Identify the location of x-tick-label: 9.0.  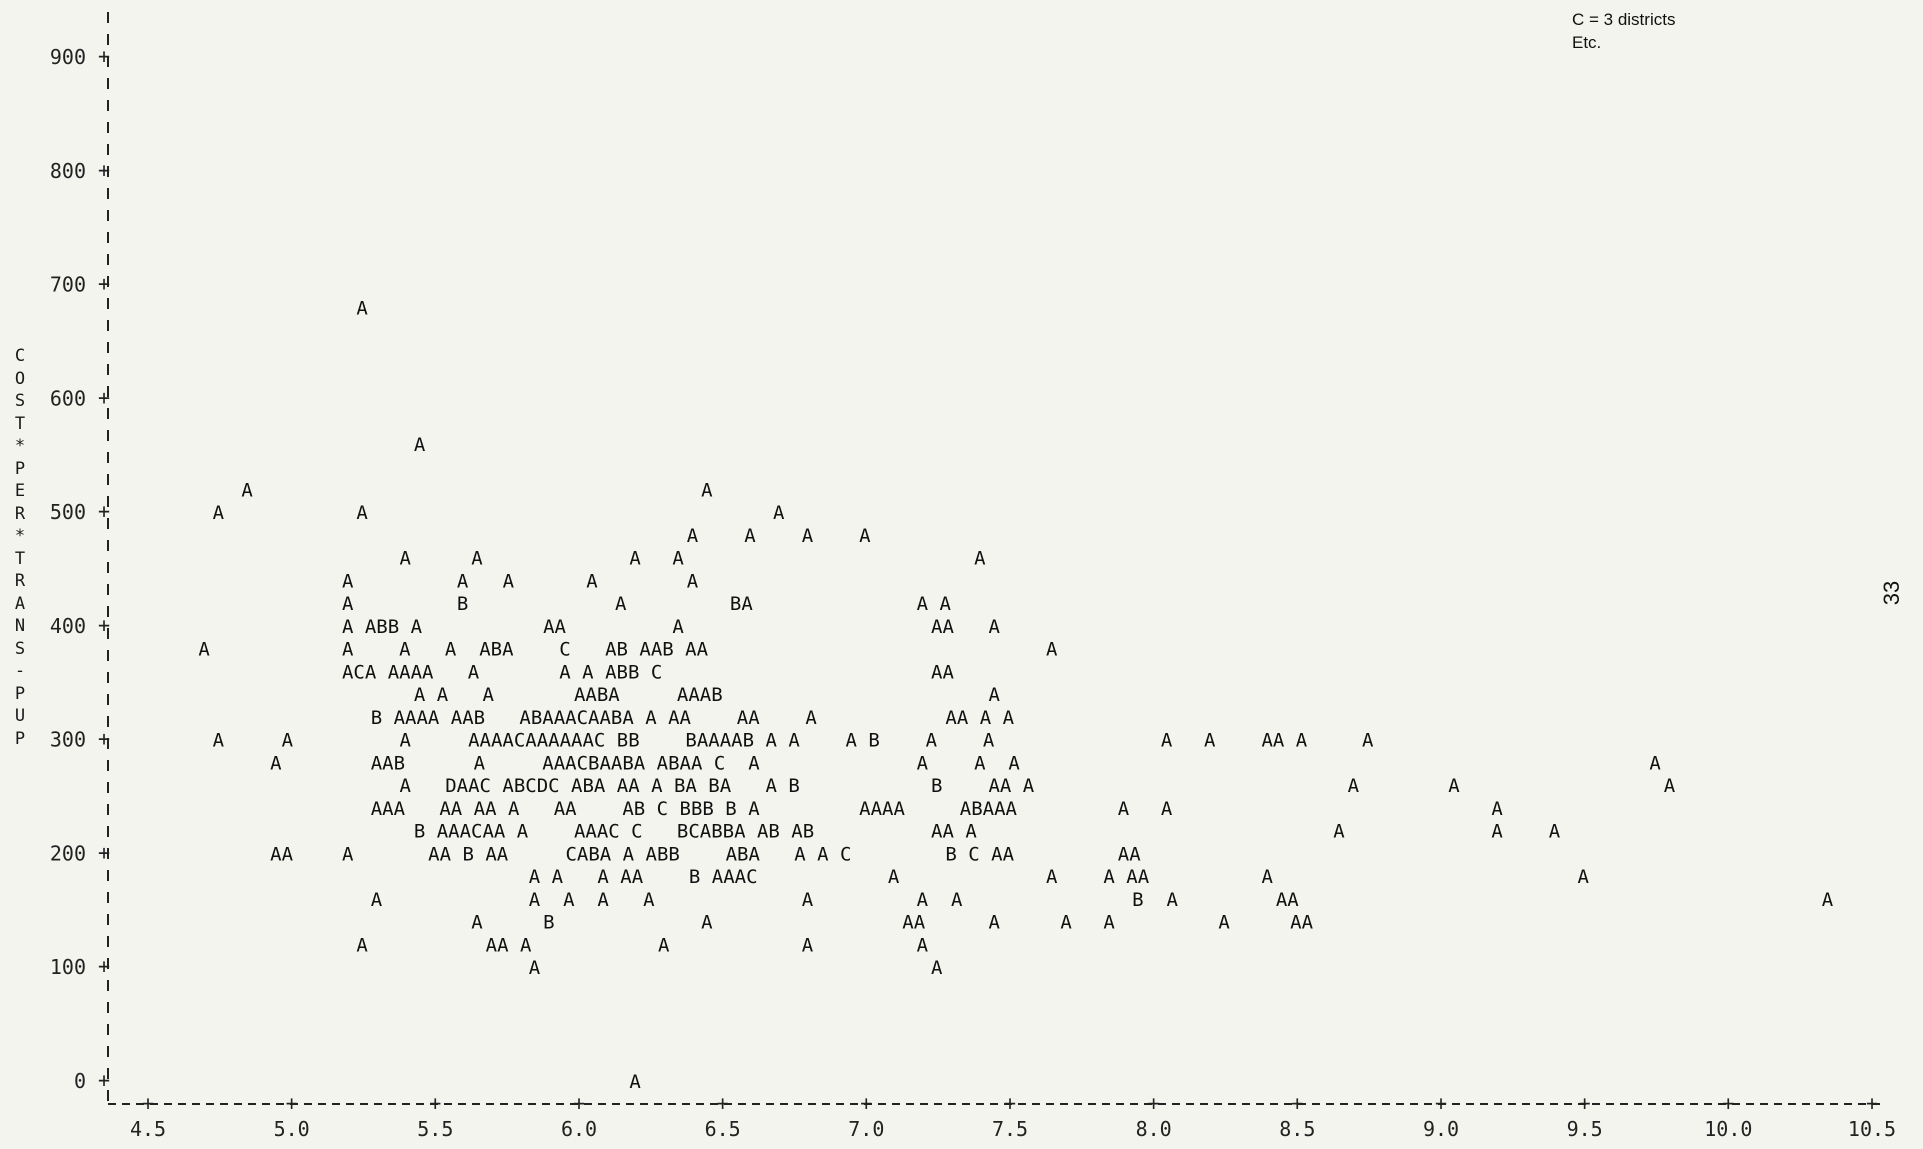
(1441, 1129).